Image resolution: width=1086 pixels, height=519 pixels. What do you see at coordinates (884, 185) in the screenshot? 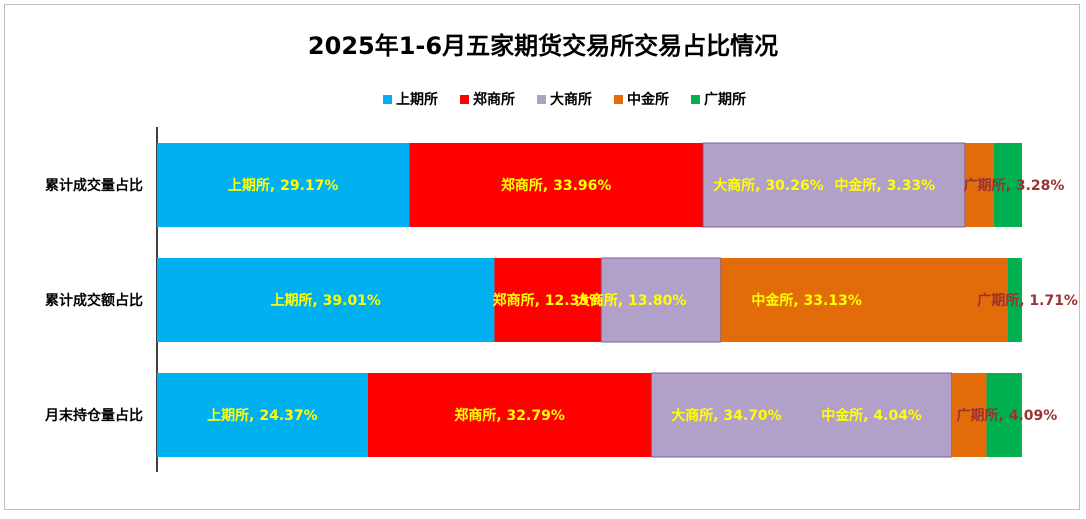
I see `data-label: 中金所, 3.33%` at bounding box center [884, 185].